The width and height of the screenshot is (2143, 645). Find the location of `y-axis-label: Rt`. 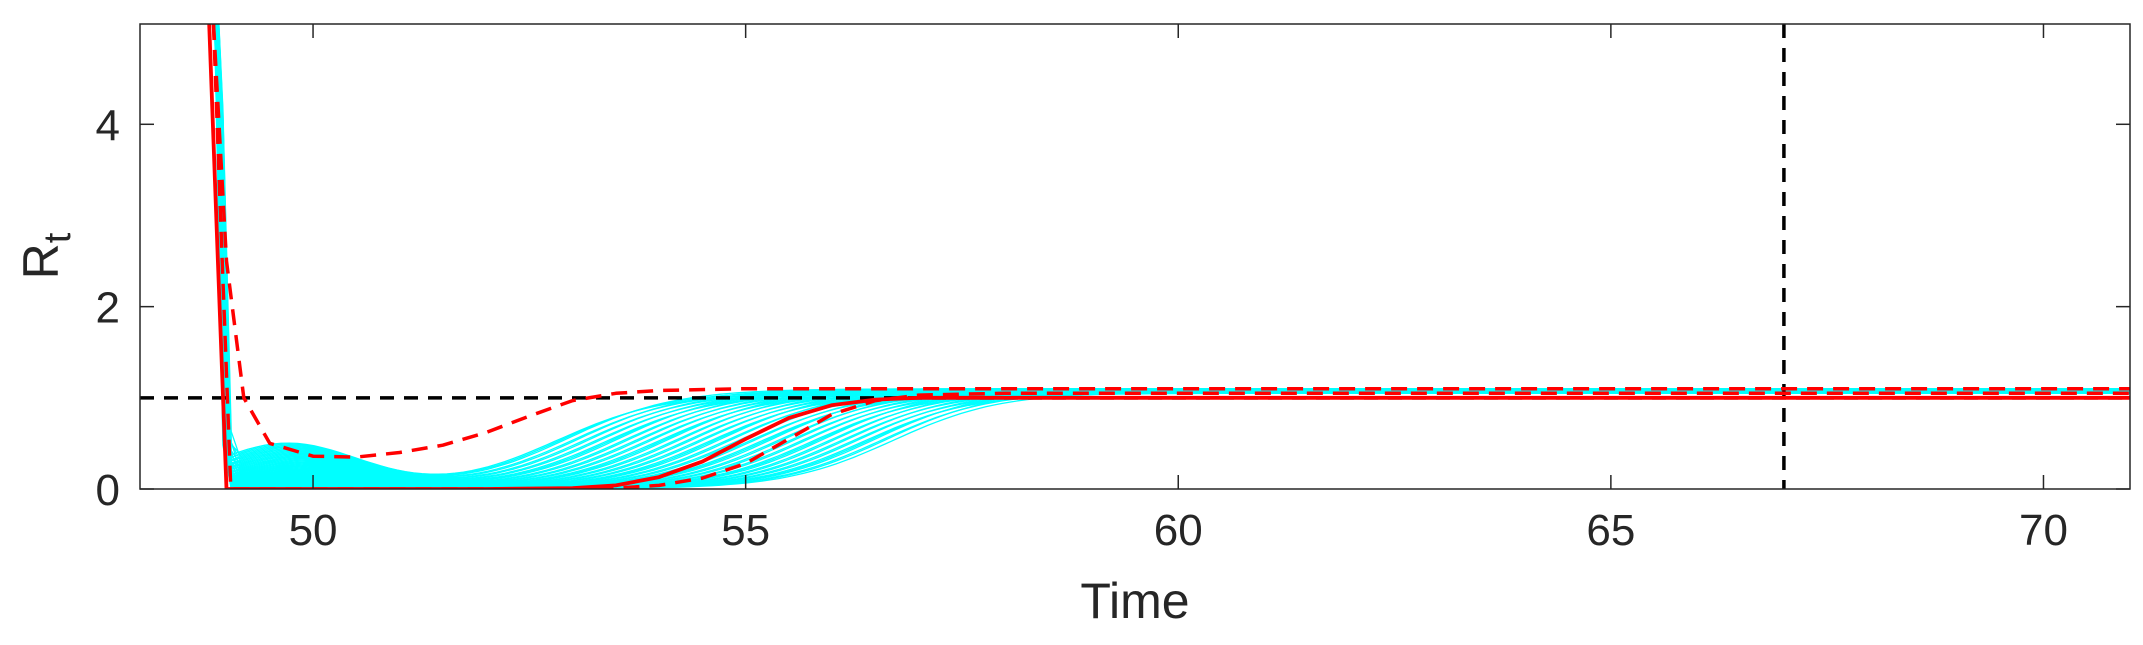

y-axis-label: Rt is located at coordinates (46, 255).